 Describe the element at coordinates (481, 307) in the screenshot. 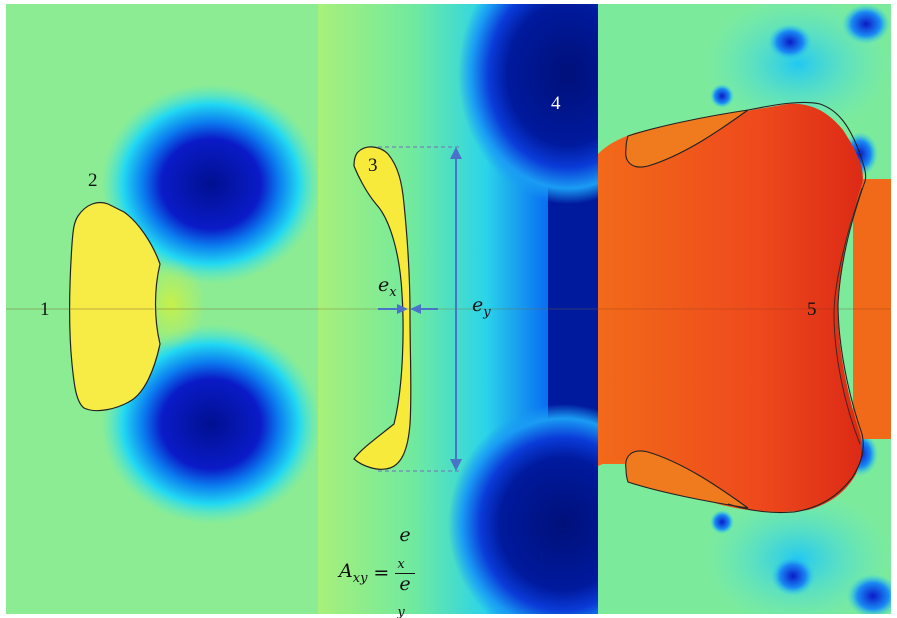

I see `ey-label: ey` at that location.